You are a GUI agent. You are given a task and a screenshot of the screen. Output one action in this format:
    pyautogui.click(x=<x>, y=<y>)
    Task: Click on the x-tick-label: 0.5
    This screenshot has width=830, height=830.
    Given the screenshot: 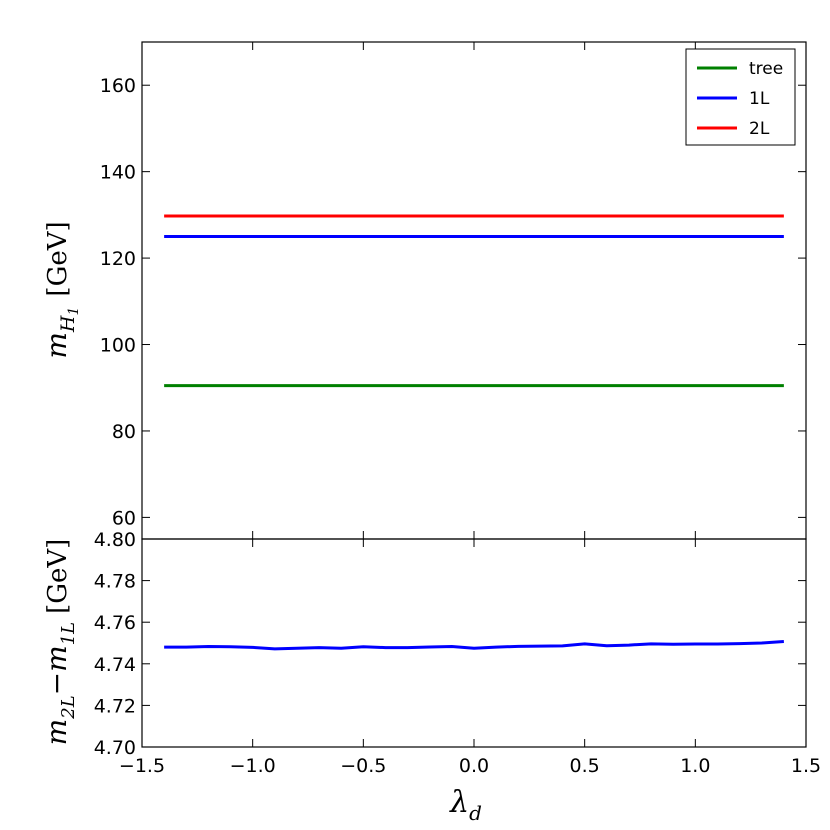 What is the action you would take?
    pyautogui.click(x=585, y=766)
    